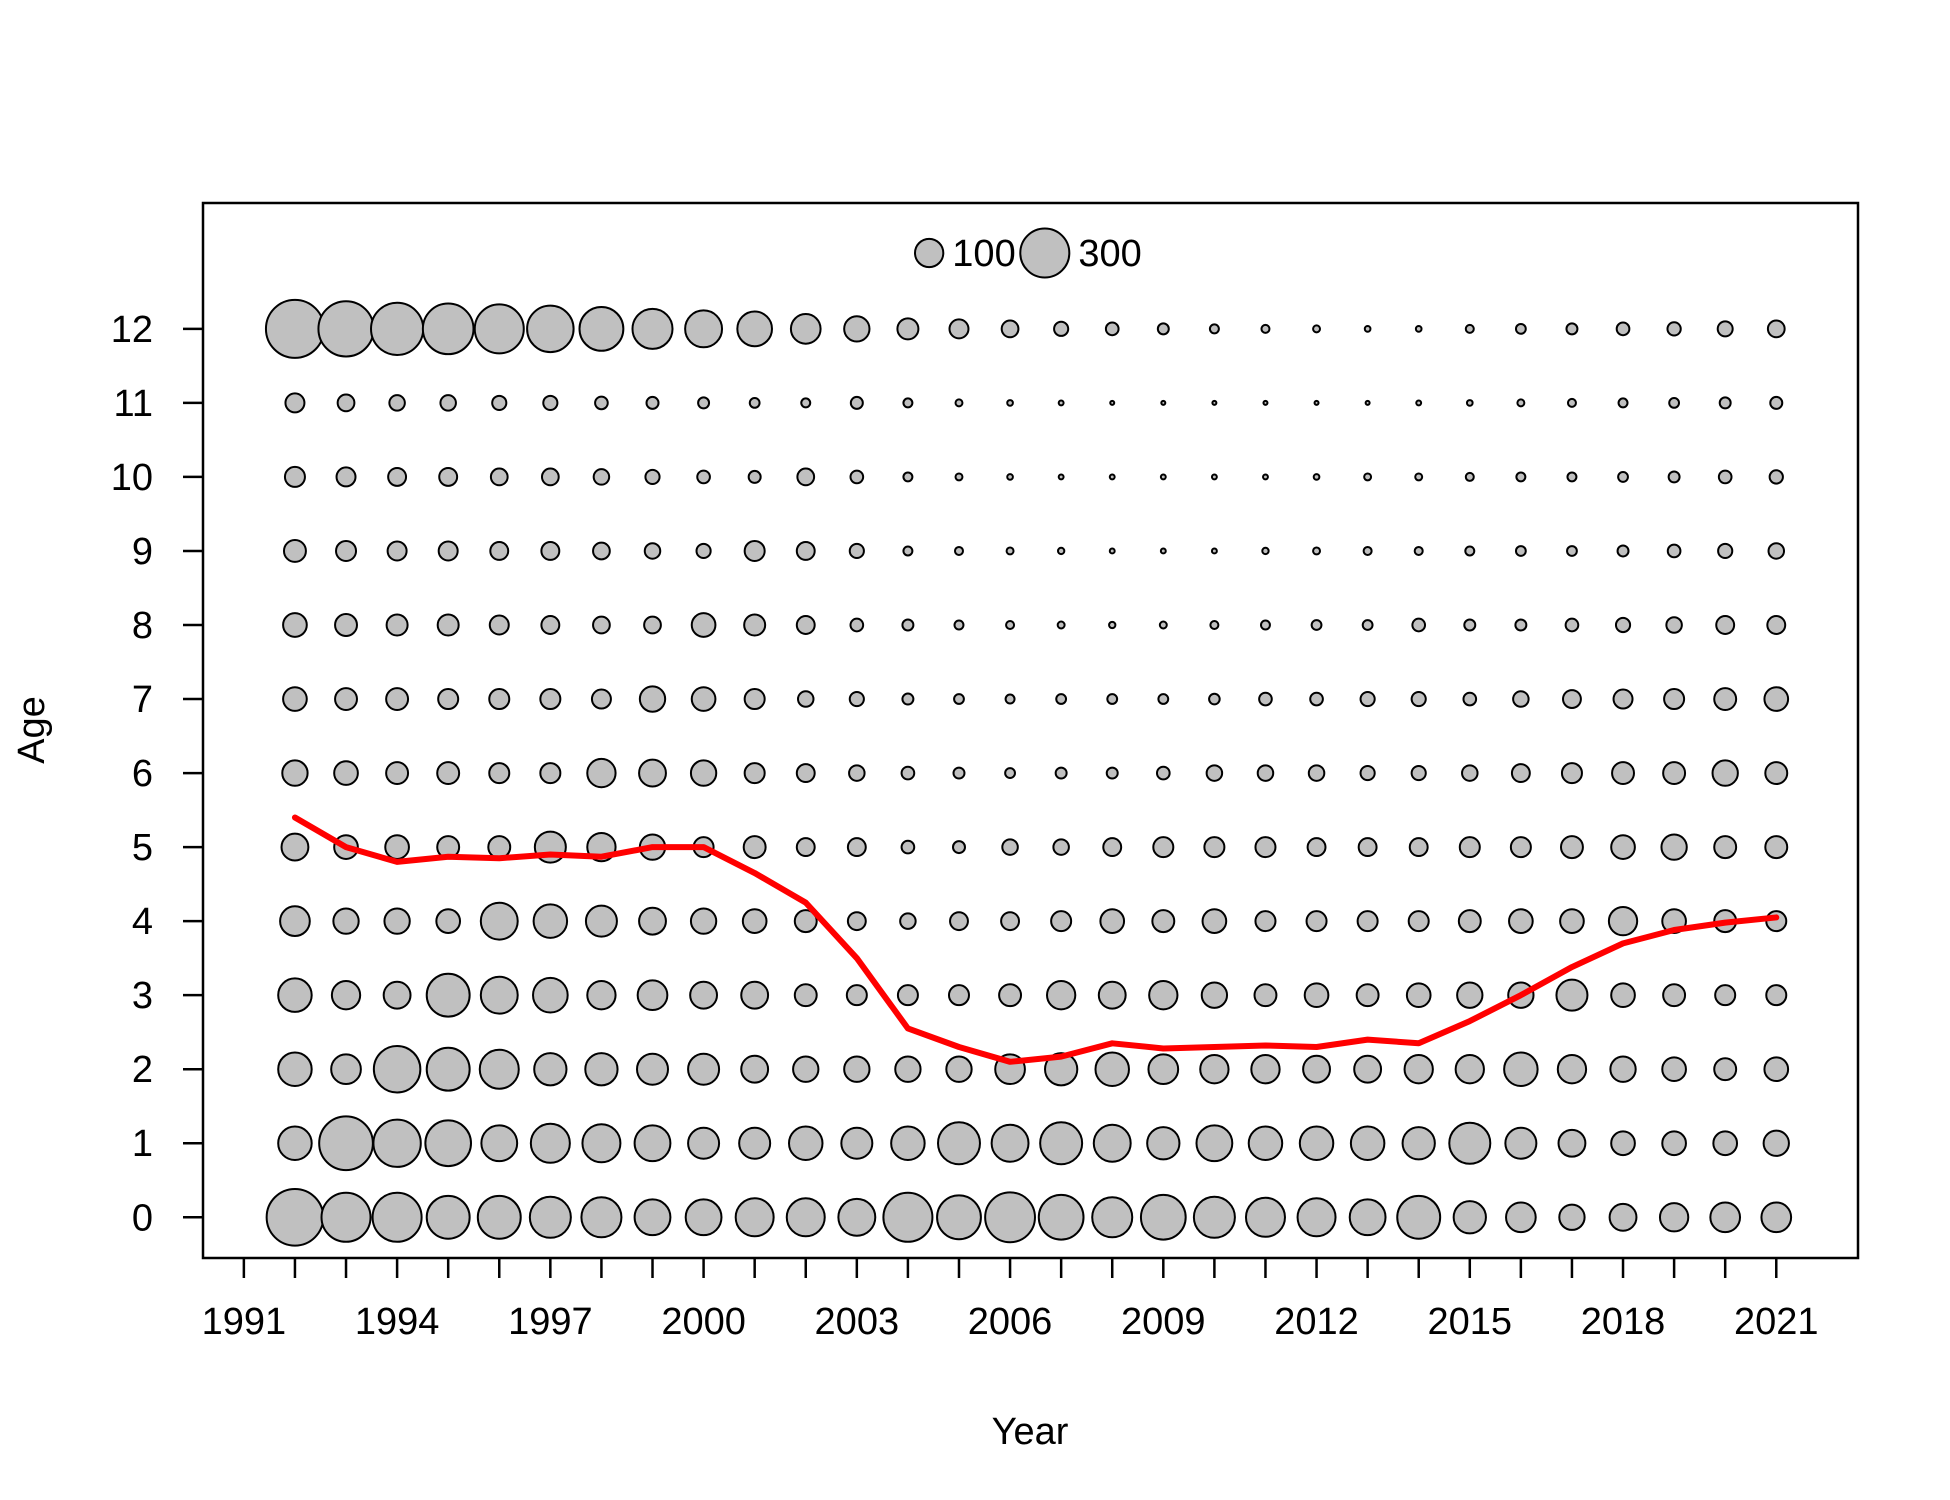 The image size is (1950, 1500). Describe the element at coordinates (132, 478) in the screenshot. I see `y-tick-label: 10` at that location.